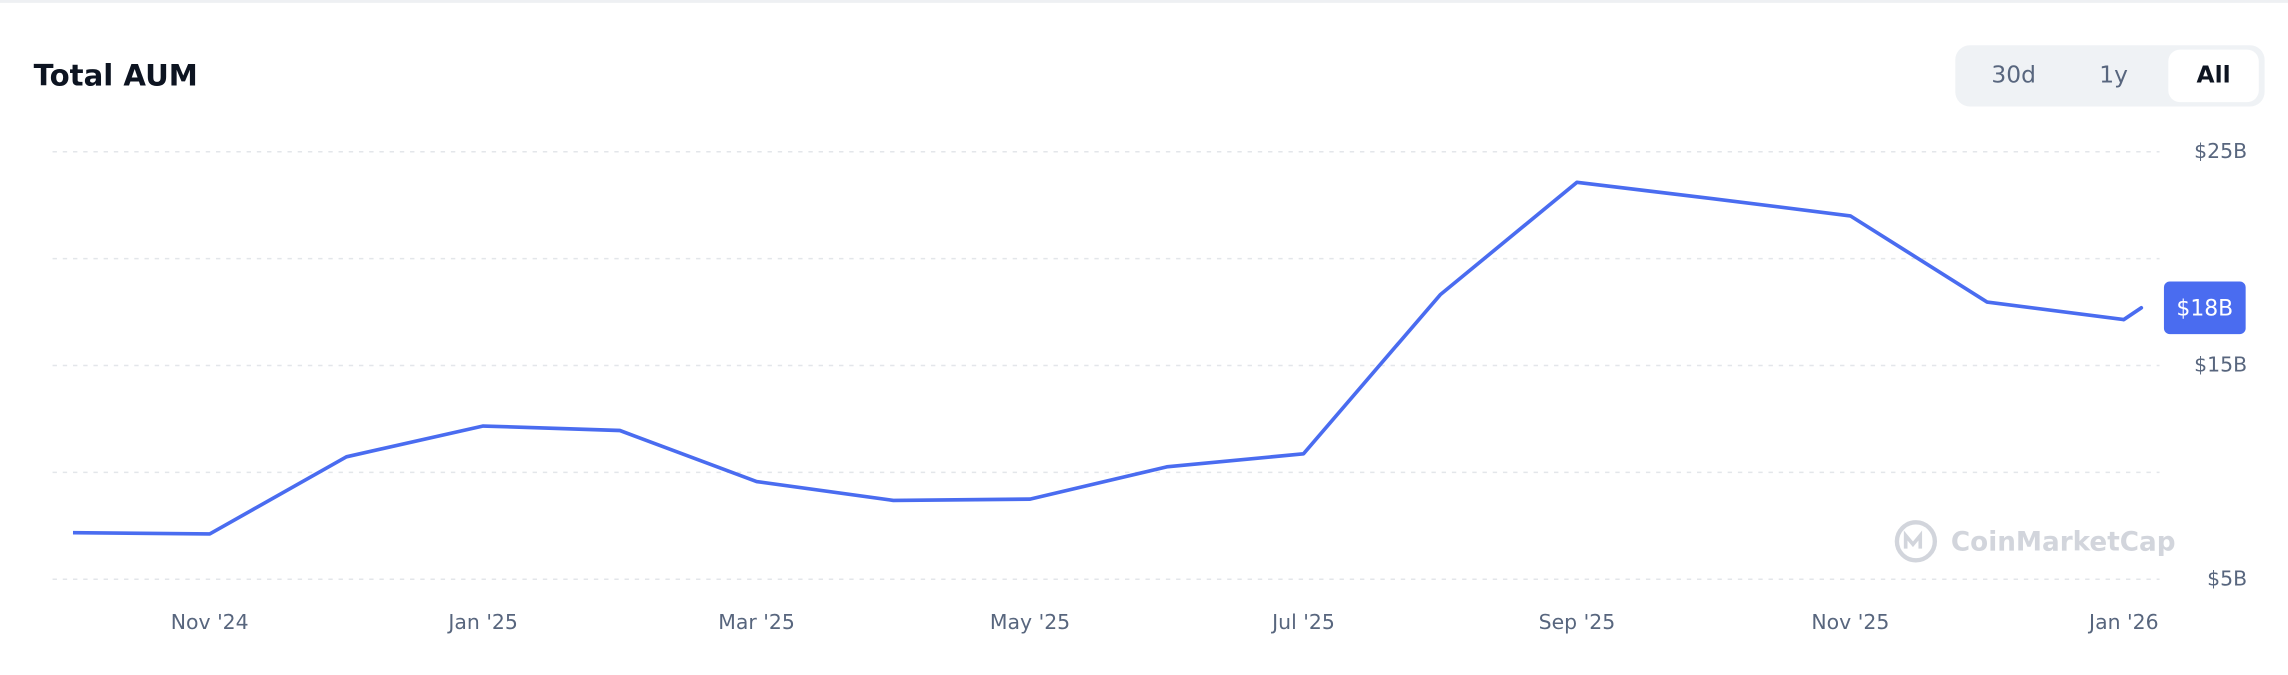 The width and height of the screenshot is (2288, 675). I want to click on range-button: All, so click(2214, 74).